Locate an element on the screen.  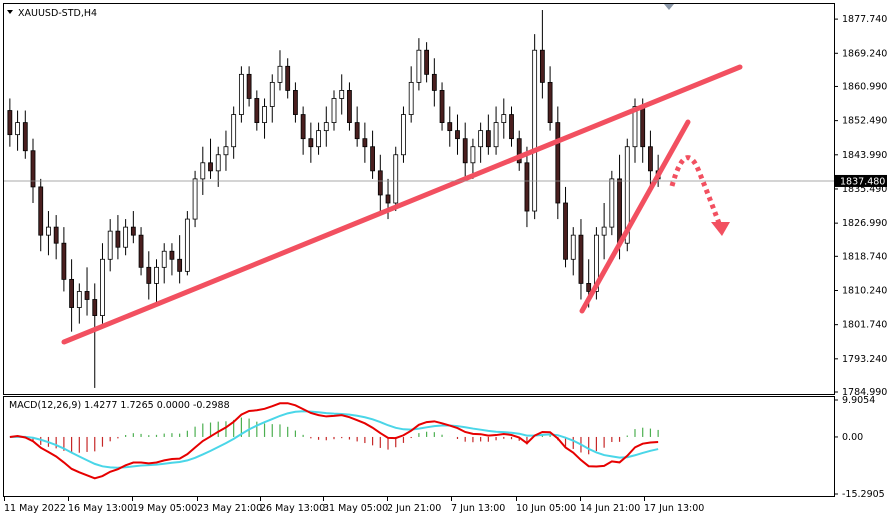
current-price-label: 1837.480 is located at coordinates (862, 181).